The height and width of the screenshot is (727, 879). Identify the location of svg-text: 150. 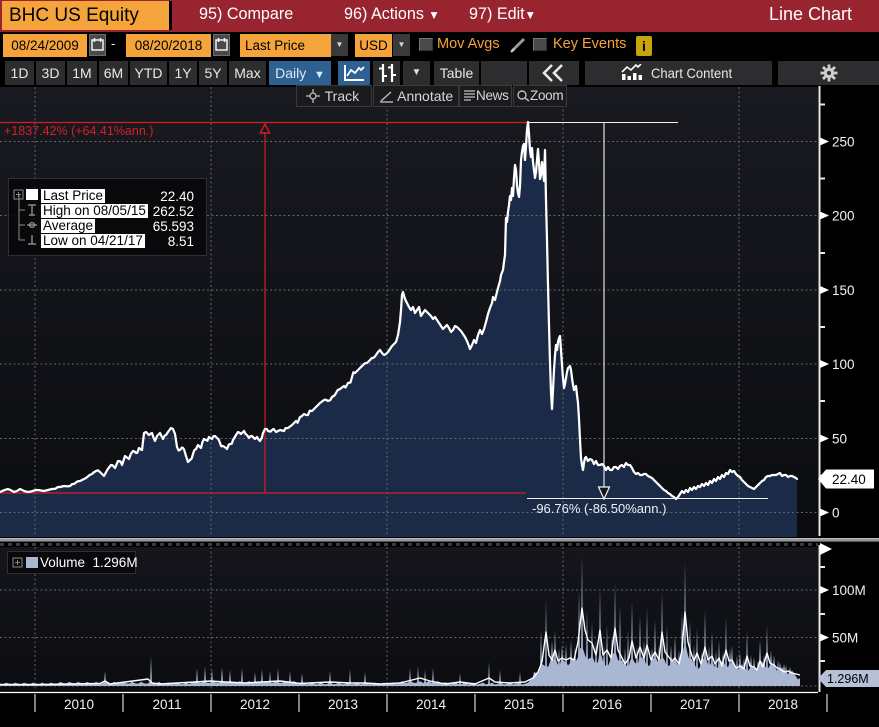
(843, 290).